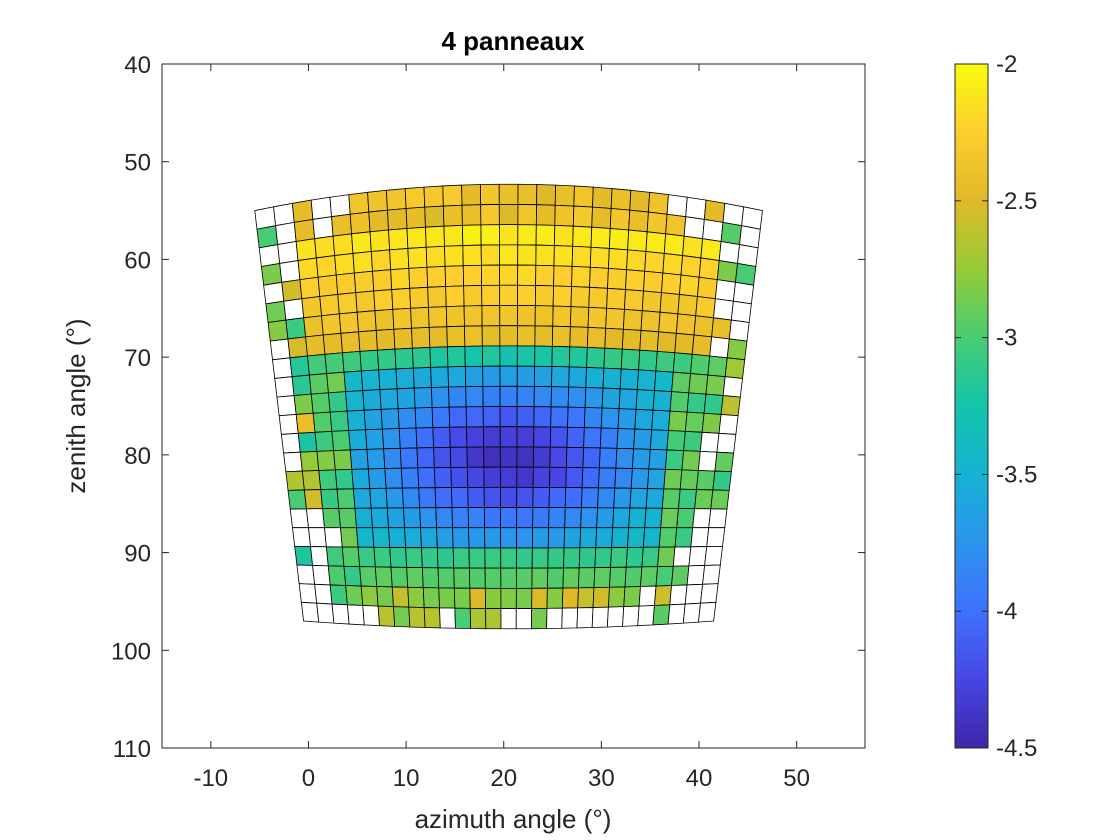 This screenshot has width=1120, height=840. What do you see at coordinates (137, 65) in the screenshot?
I see `y-tick-label: 40` at bounding box center [137, 65].